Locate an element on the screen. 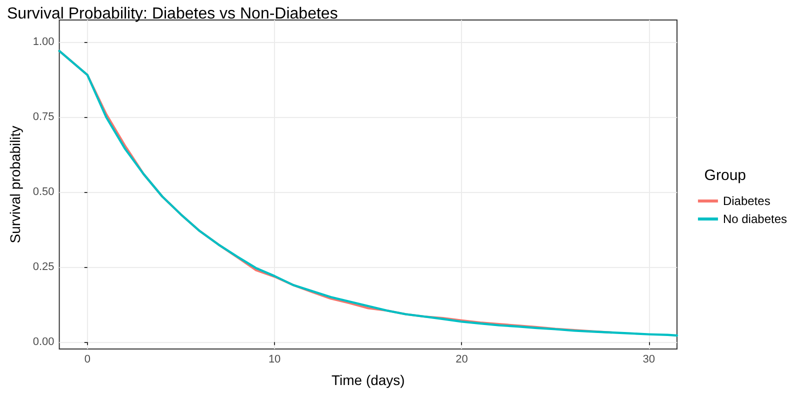 This screenshot has height=395, width=796. y-tick-label: 0.00 is located at coordinates (43, 342).